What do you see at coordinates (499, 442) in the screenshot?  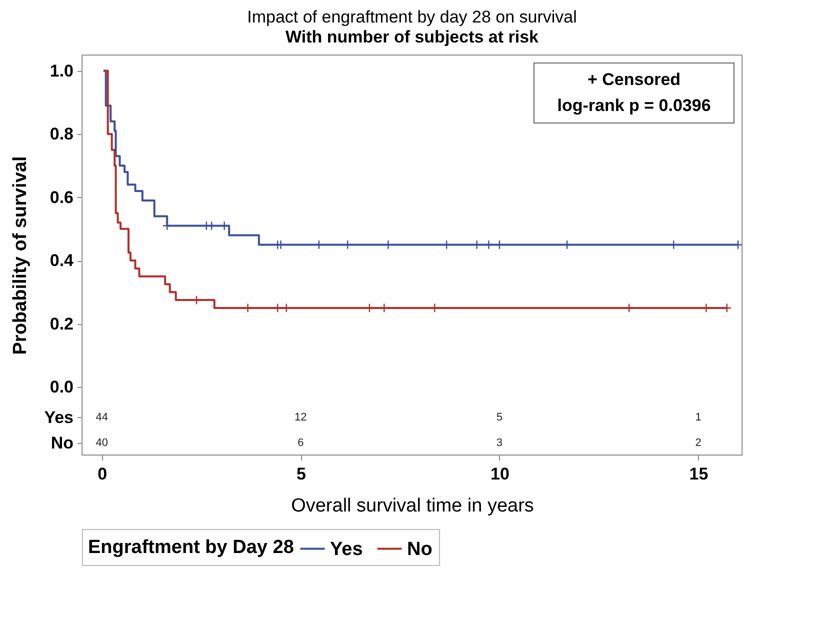 I see `annotation: 3` at bounding box center [499, 442].